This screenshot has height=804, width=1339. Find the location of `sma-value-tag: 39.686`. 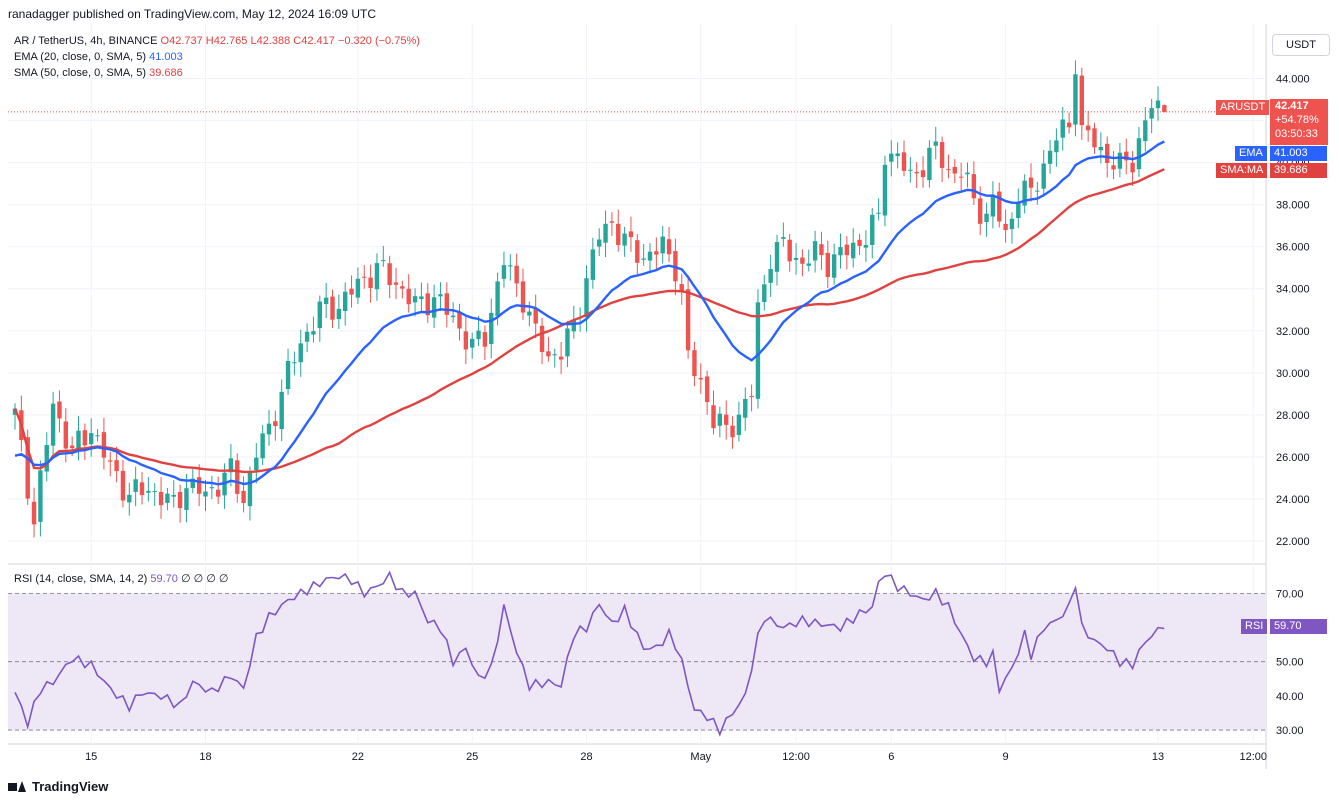

sma-value-tag: 39.686 is located at coordinates (1298, 170).